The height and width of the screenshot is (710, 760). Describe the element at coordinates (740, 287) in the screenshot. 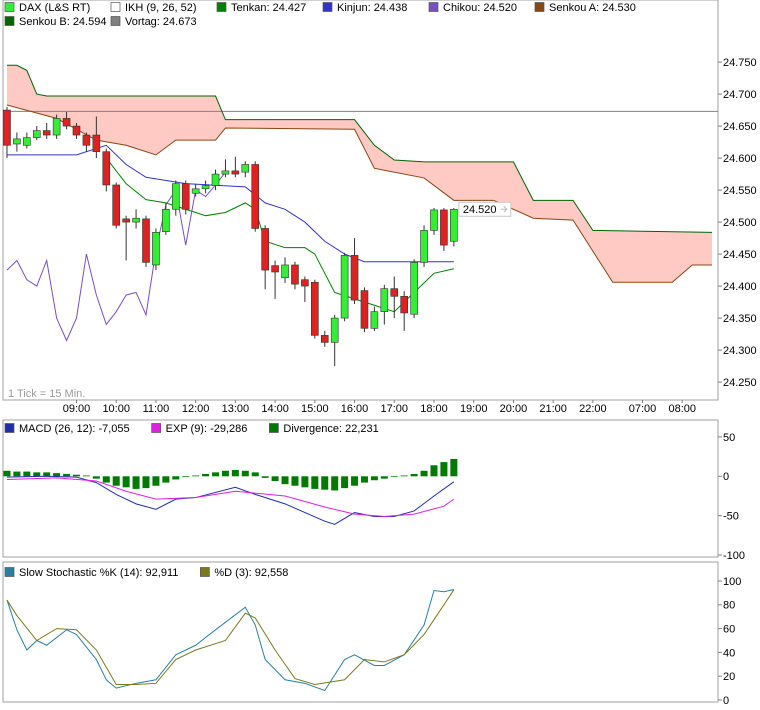

I see `y-tick-label: 24.400` at that location.